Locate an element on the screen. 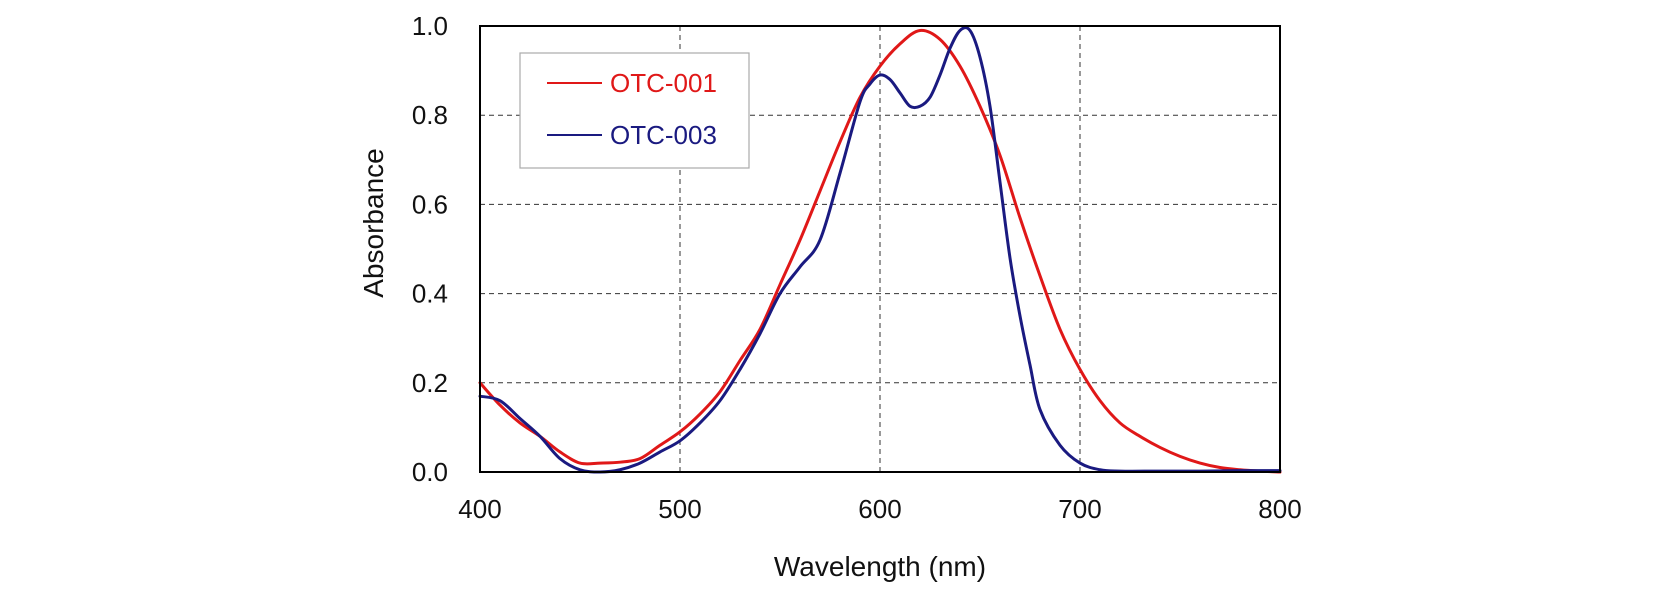  y-tick-label: 0.4 is located at coordinates (430, 294).